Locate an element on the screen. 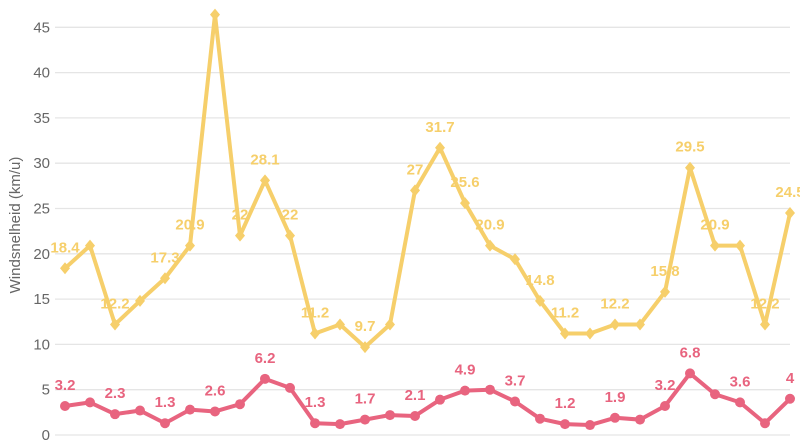 This screenshot has width=800, height=440. data-label: 9.7 is located at coordinates (365, 326).